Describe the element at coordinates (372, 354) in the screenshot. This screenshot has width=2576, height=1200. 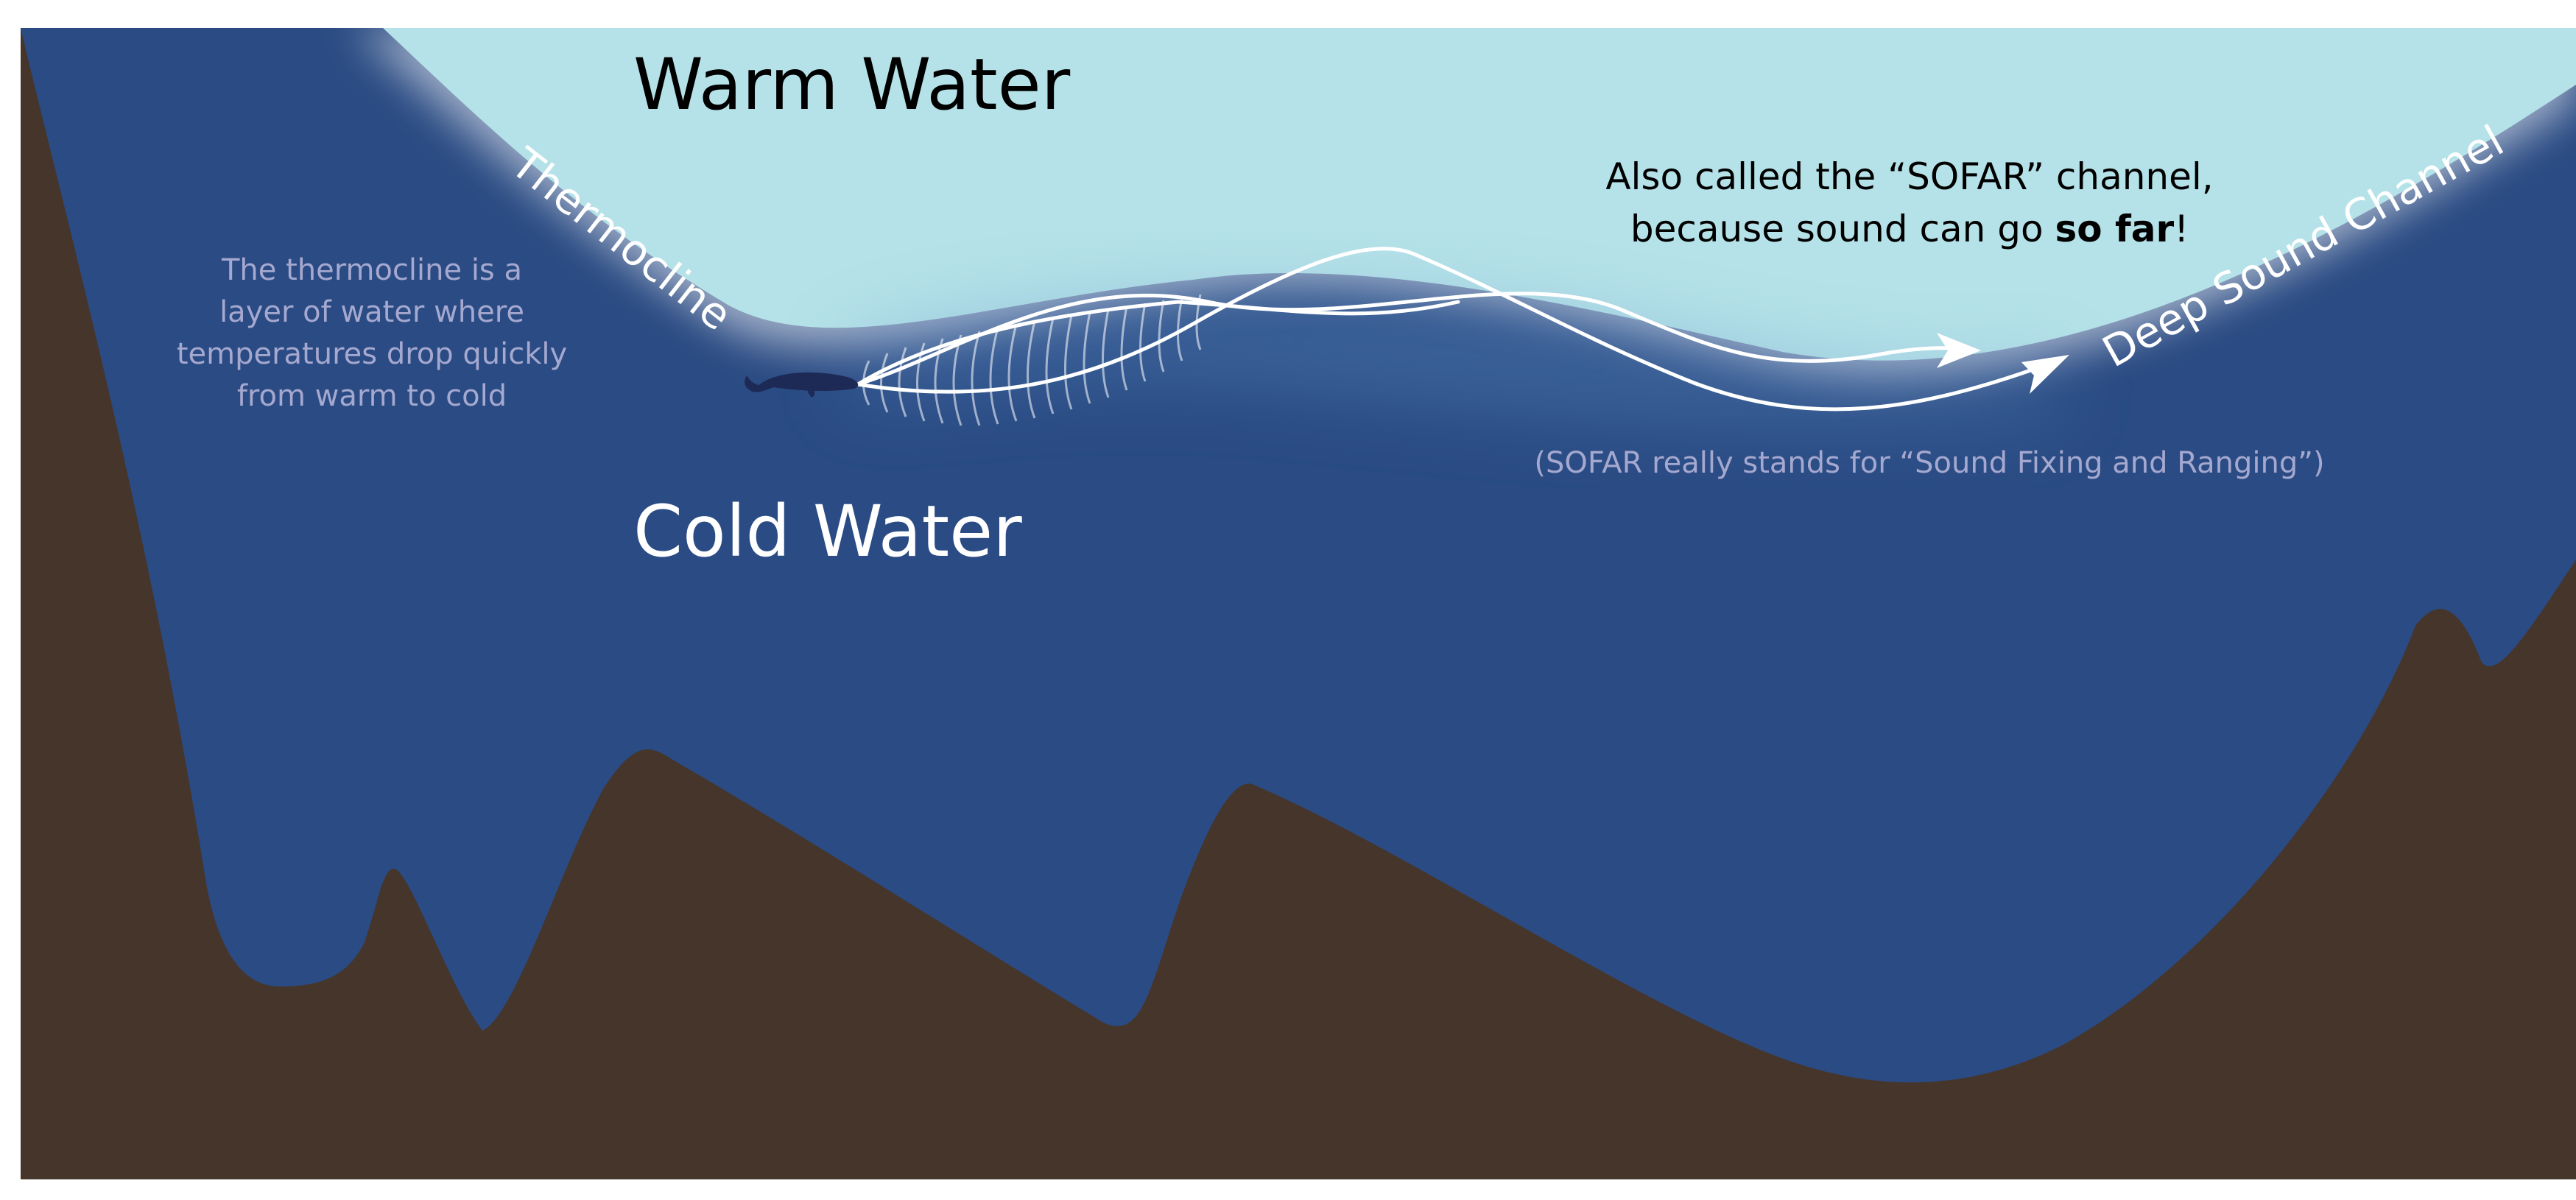
I see `thermocline-note-line: temperatures drop quickly` at that location.